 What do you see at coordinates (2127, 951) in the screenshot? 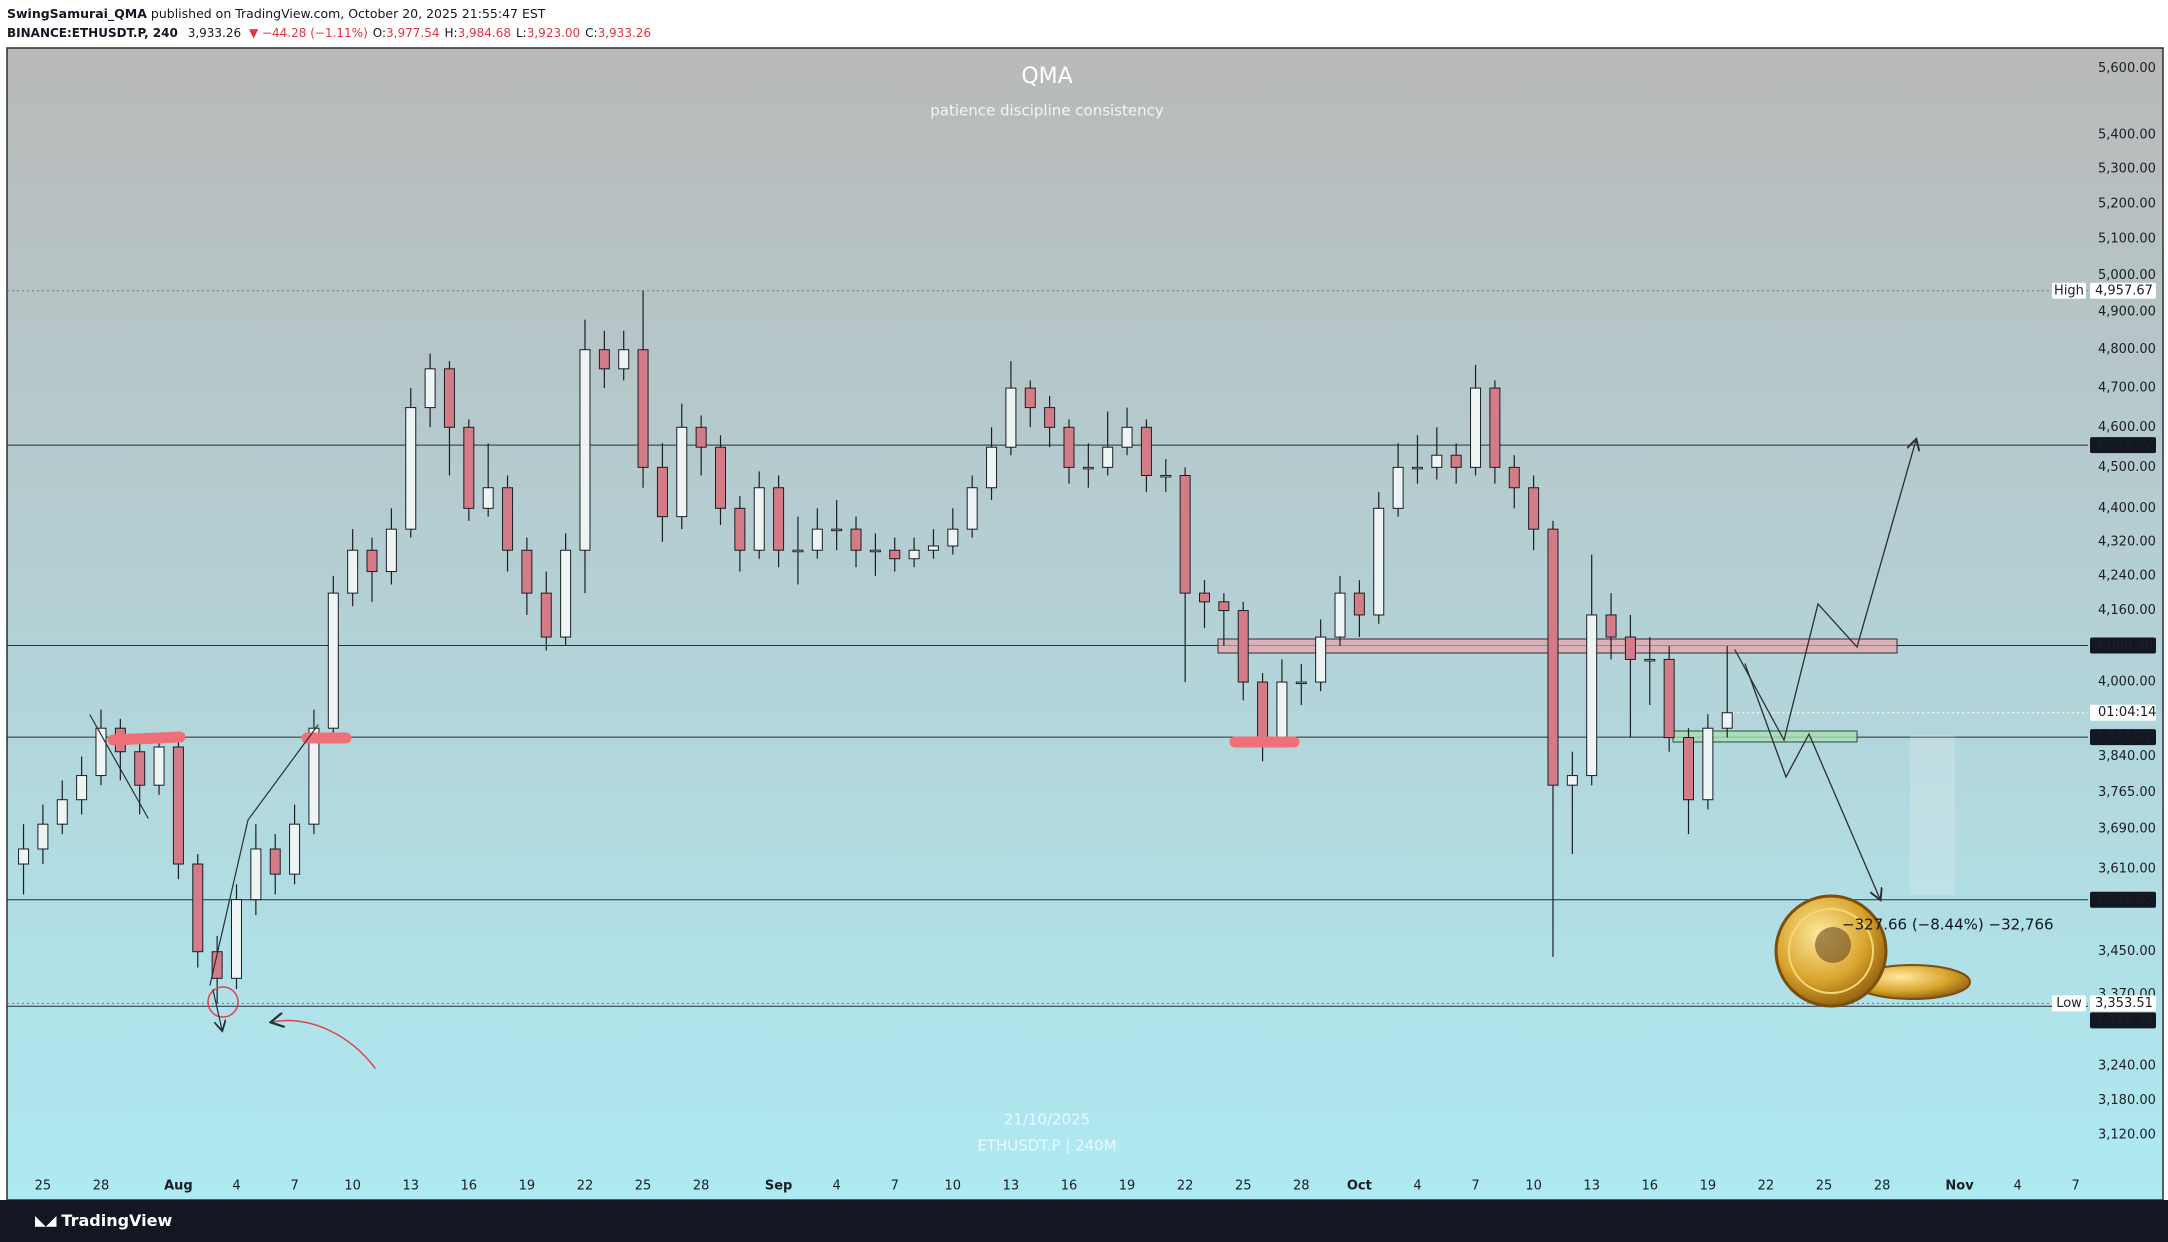
I see `y-tick-label: 3,450.00` at bounding box center [2127, 951].